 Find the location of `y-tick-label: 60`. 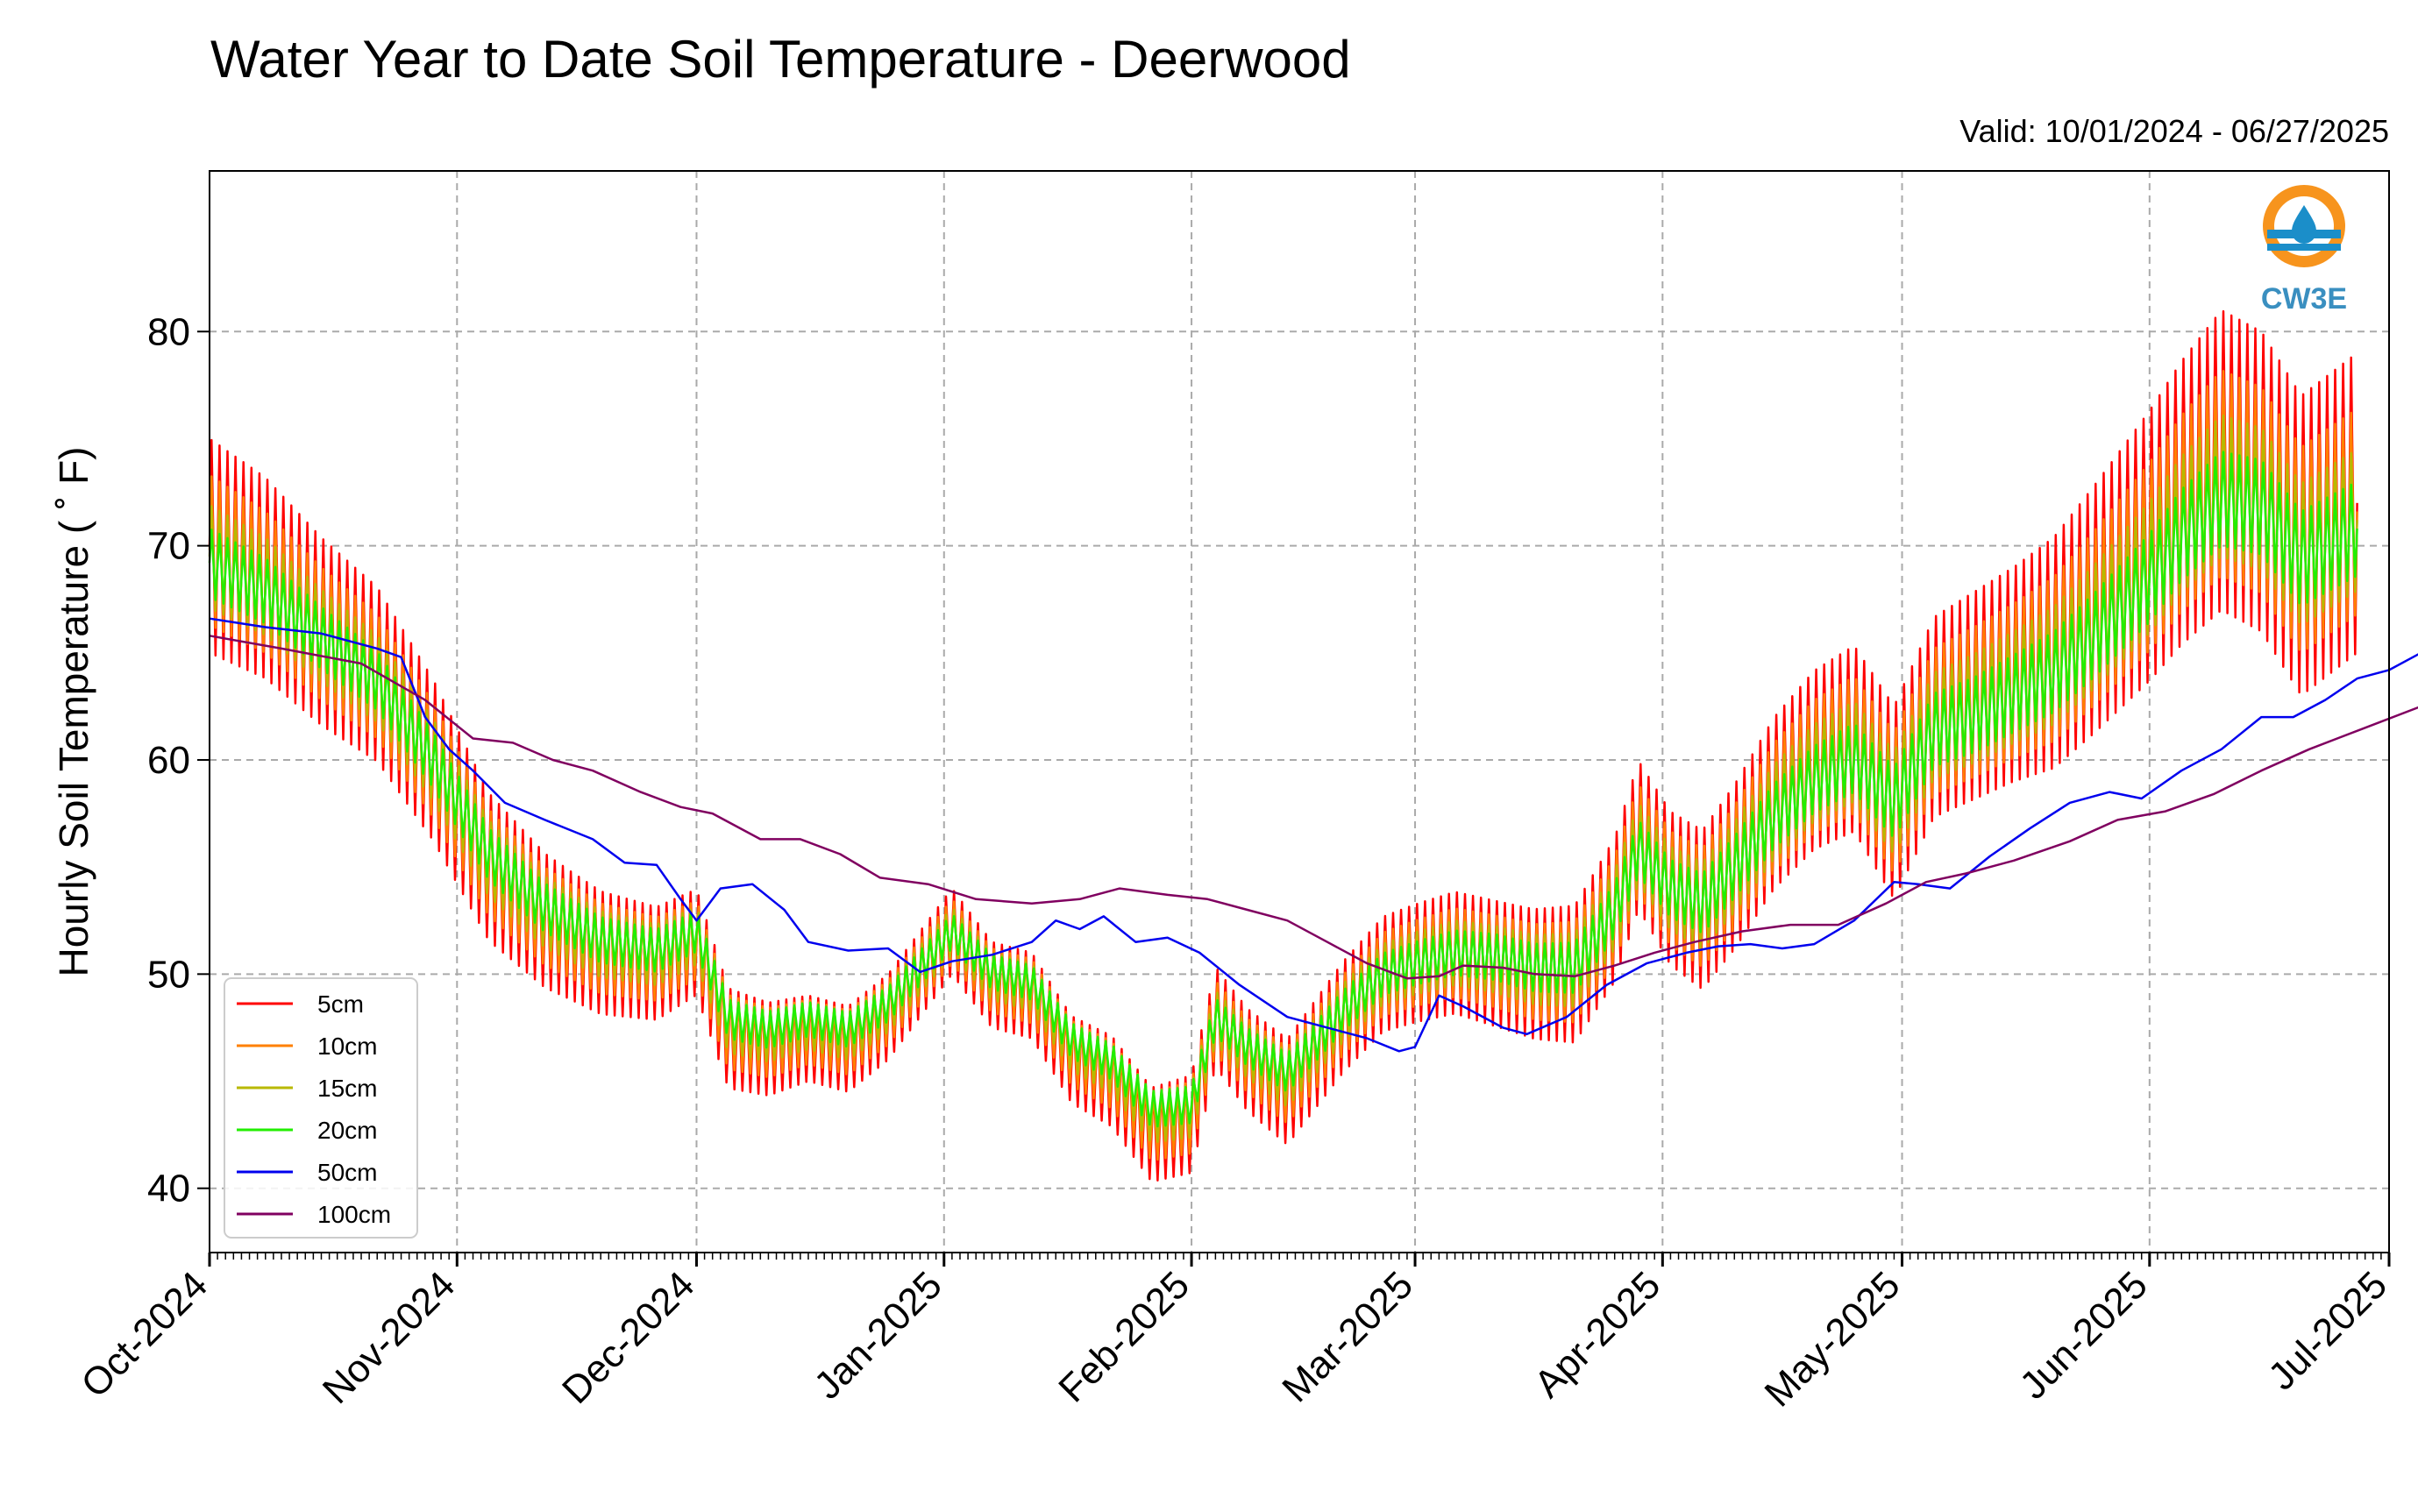

y-tick-label: 60 is located at coordinates (168, 760).